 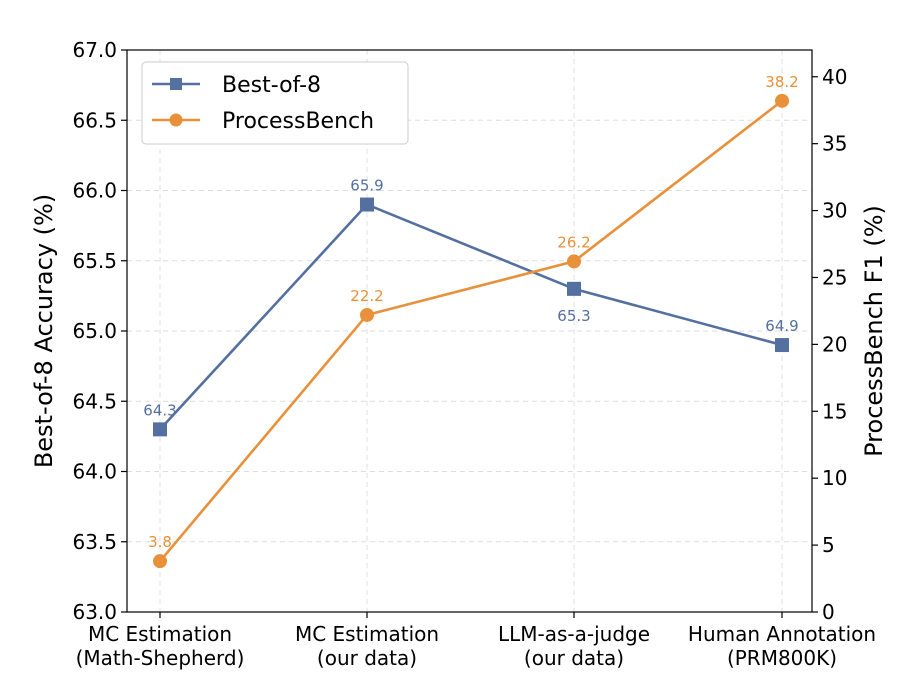 What do you see at coordinates (94, 401) in the screenshot?
I see `y-left-tick-label: 64.5` at bounding box center [94, 401].